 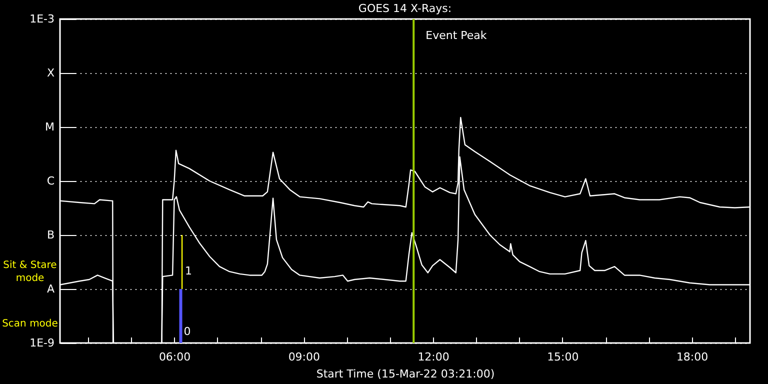 What do you see at coordinates (50, 73) in the screenshot?
I see `y-tick-label: X` at bounding box center [50, 73].